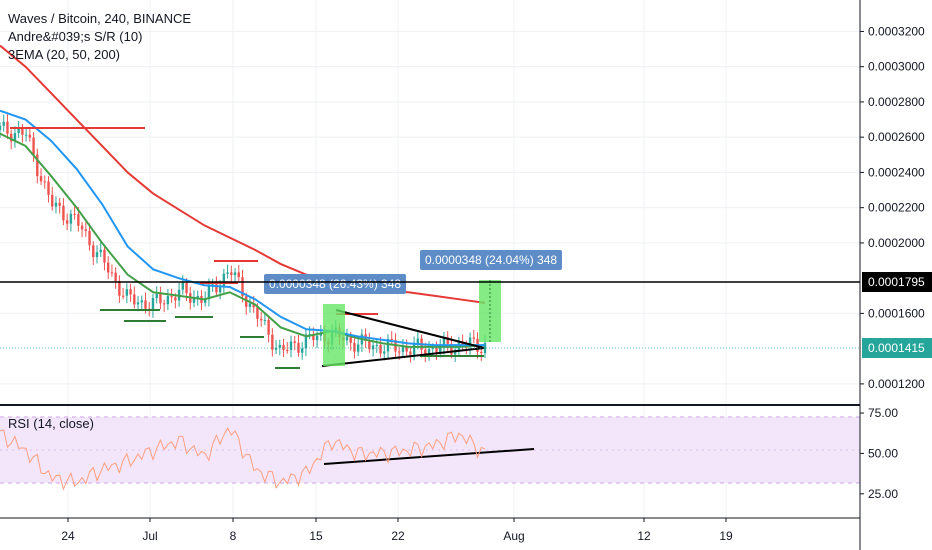  Describe the element at coordinates (644, 536) in the screenshot. I see `time-tick-label: 12` at that location.